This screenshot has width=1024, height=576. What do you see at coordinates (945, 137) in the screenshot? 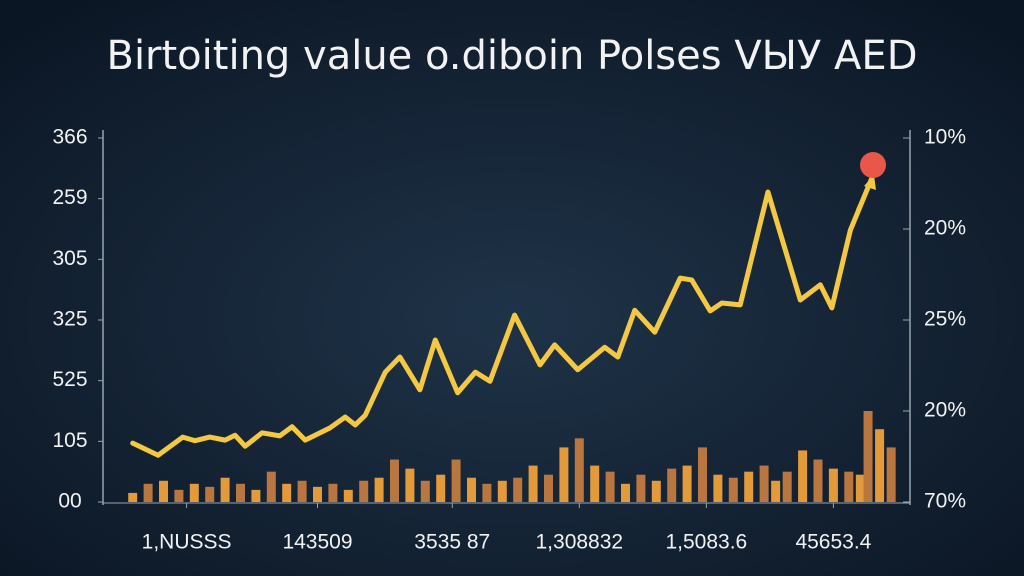
I see `y2-tick-label: 10%` at bounding box center [945, 137].